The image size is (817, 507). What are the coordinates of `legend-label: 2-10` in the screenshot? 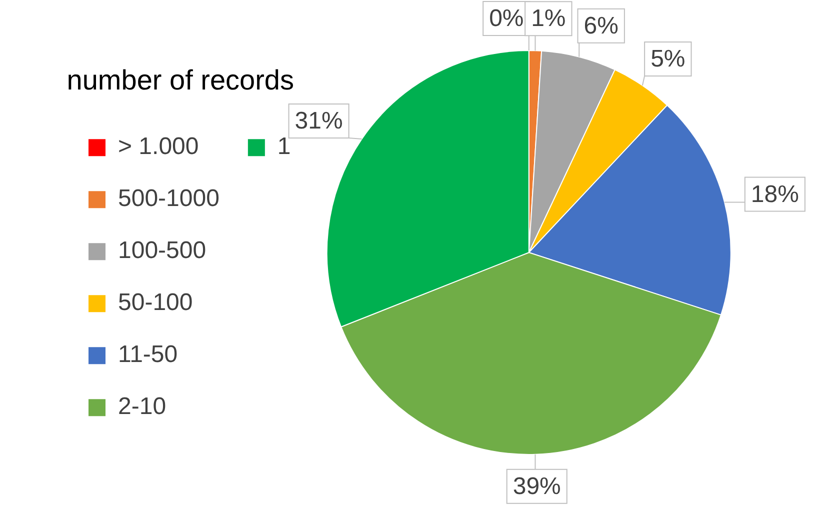 It's located at (142, 406).